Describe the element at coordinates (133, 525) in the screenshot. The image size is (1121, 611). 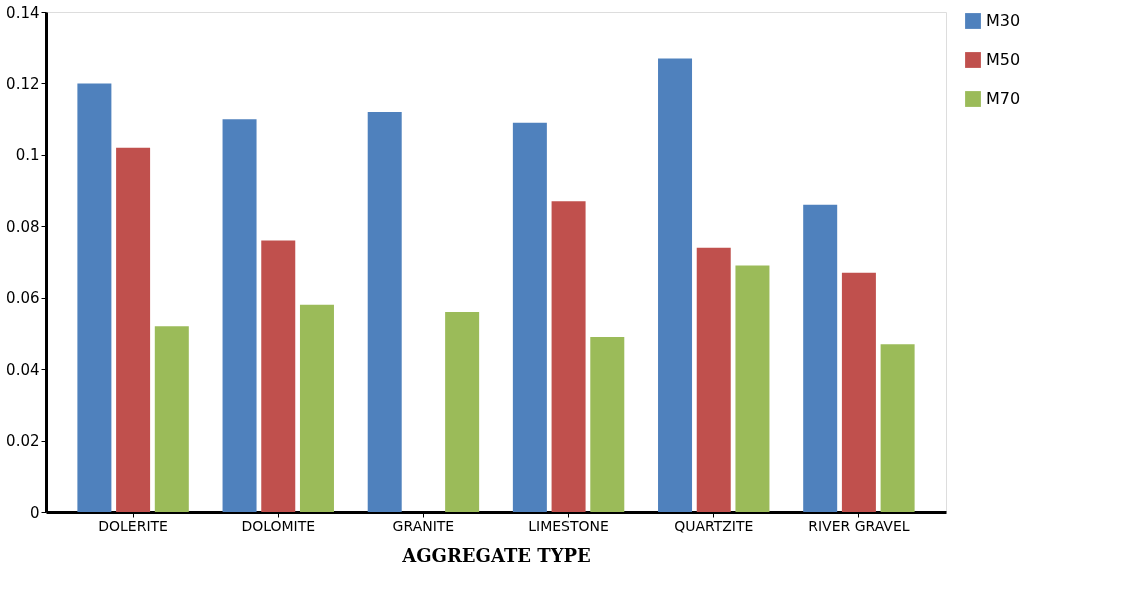
I see `x-tick-label: DOLERITE` at that location.